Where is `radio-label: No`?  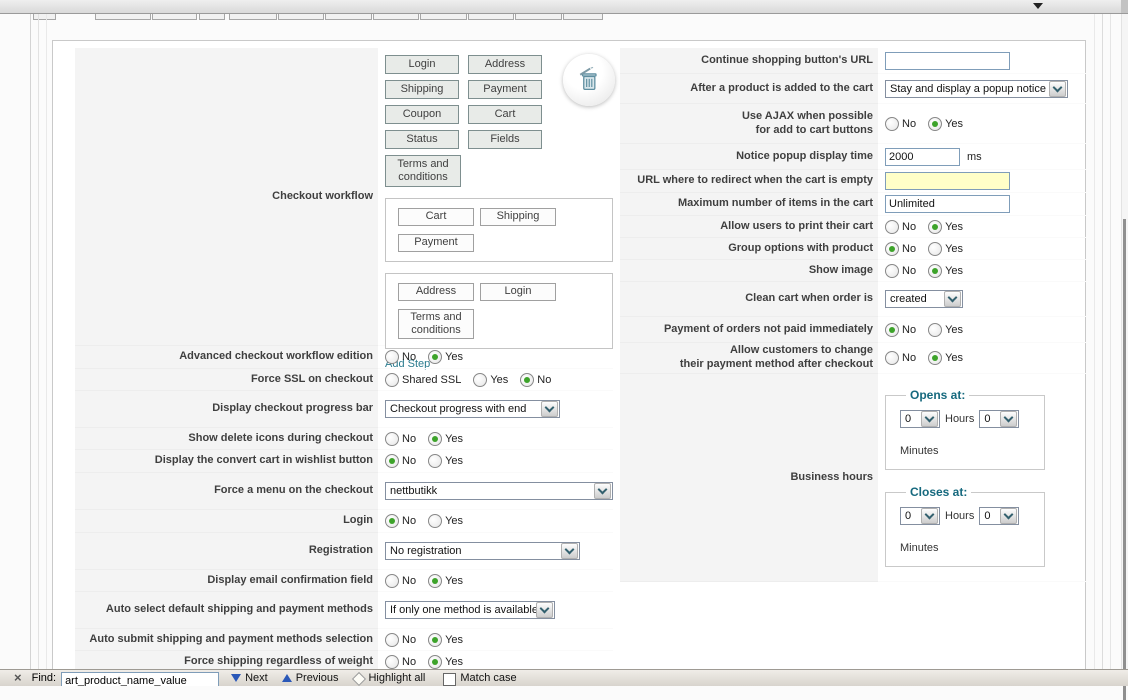 radio-label: No is located at coordinates (409, 521).